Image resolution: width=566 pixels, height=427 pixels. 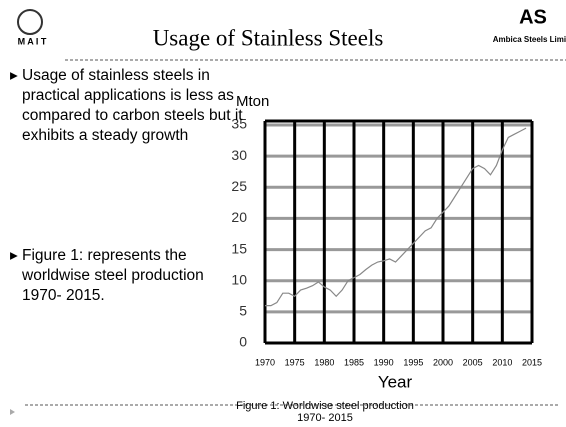 I want to click on logo-mark: AS, so click(x=533, y=17).